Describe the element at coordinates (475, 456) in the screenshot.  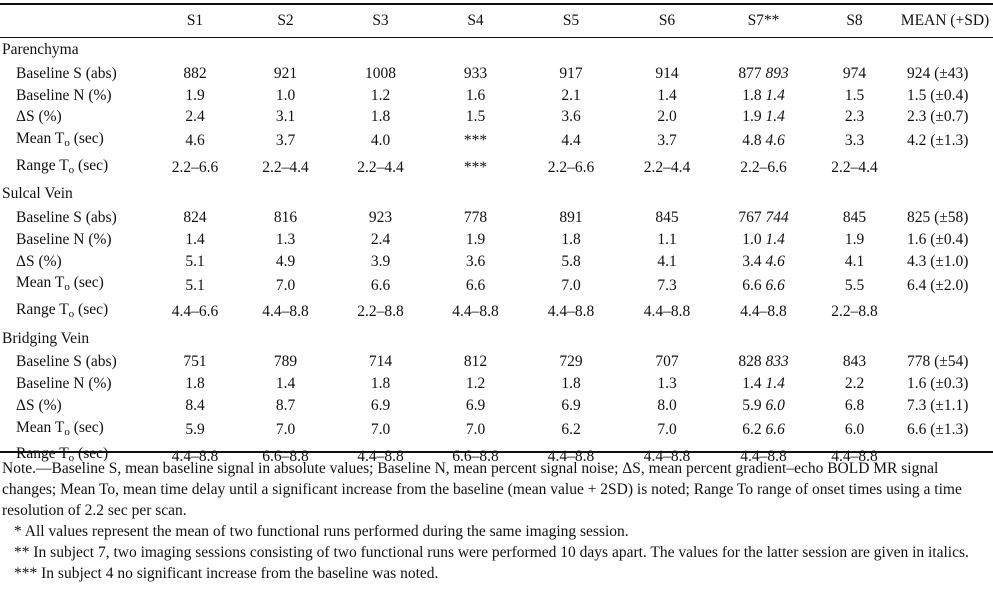
I see `cell-s4: 6.6–8.8` at that location.